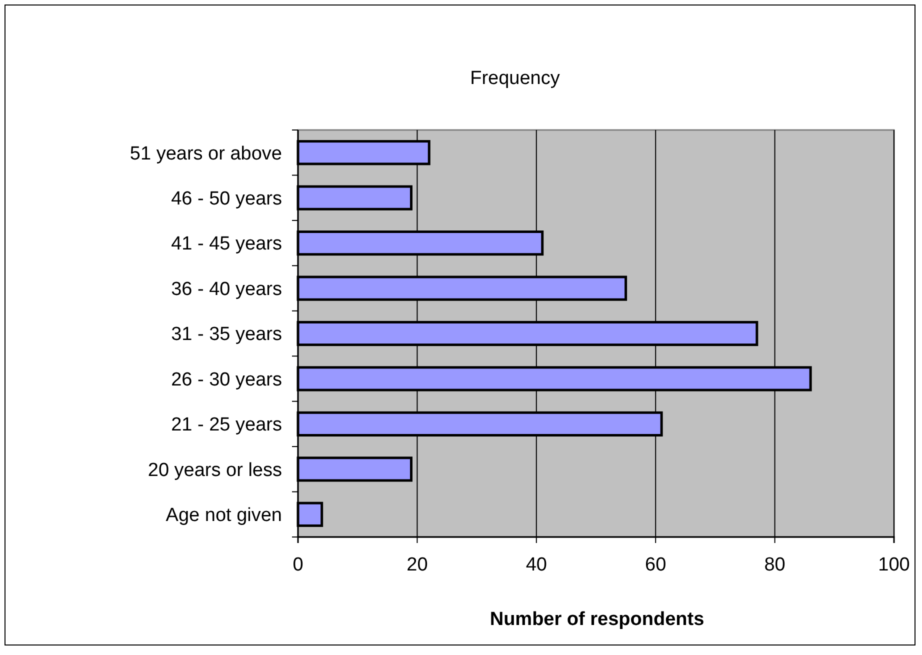 The height and width of the screenshot is (655, 922). I want to click on x-tick-label: 40, so click(536, 565).